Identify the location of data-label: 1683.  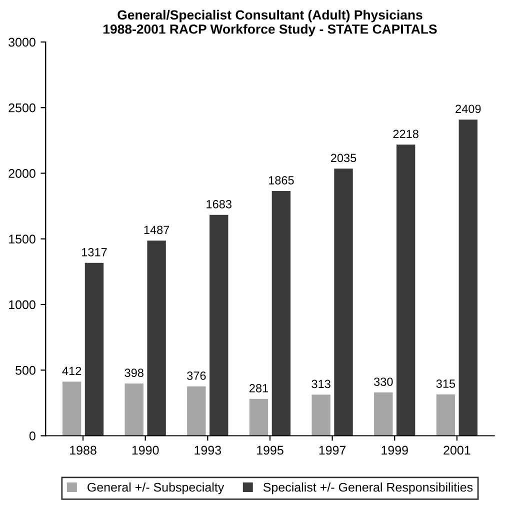
(219, 204).